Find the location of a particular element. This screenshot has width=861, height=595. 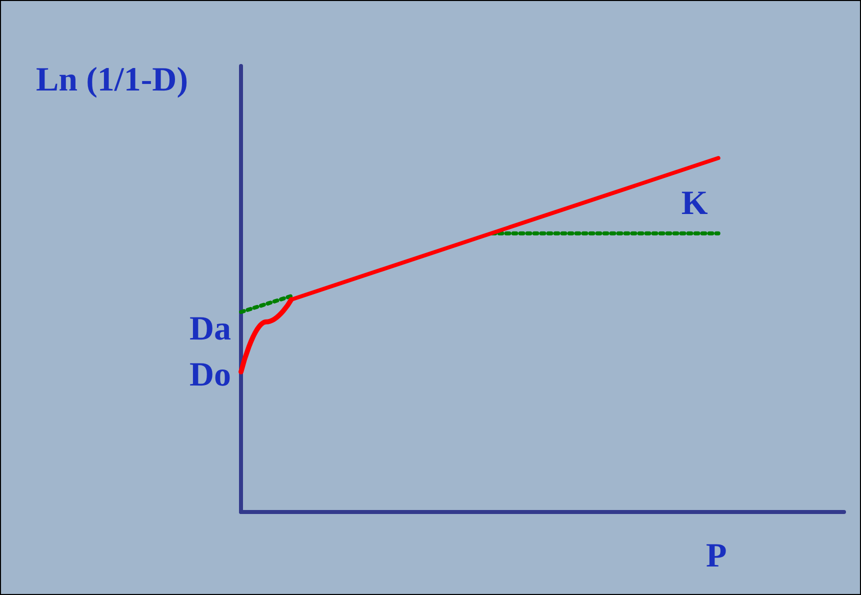

text: Da is located at coordinates (210, 329).